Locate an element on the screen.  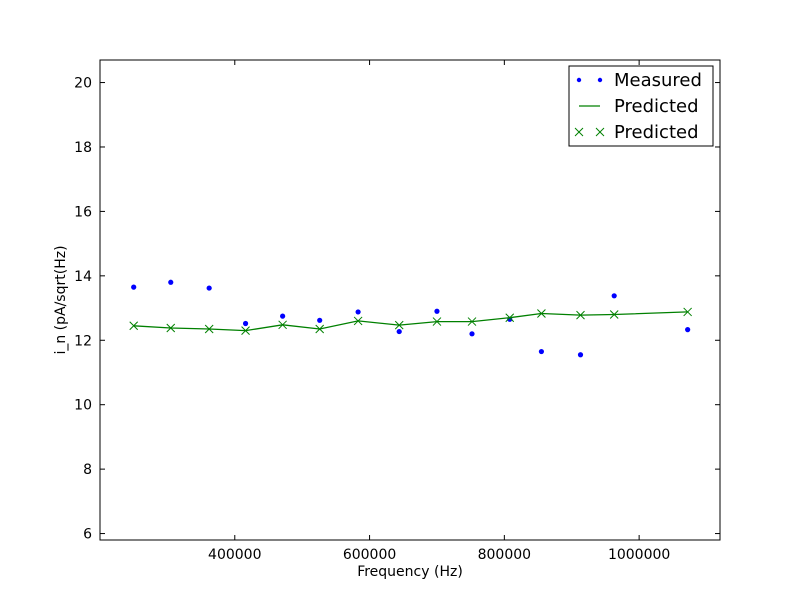
x-tick-label: 400000 is located at coordinates (234, 555).